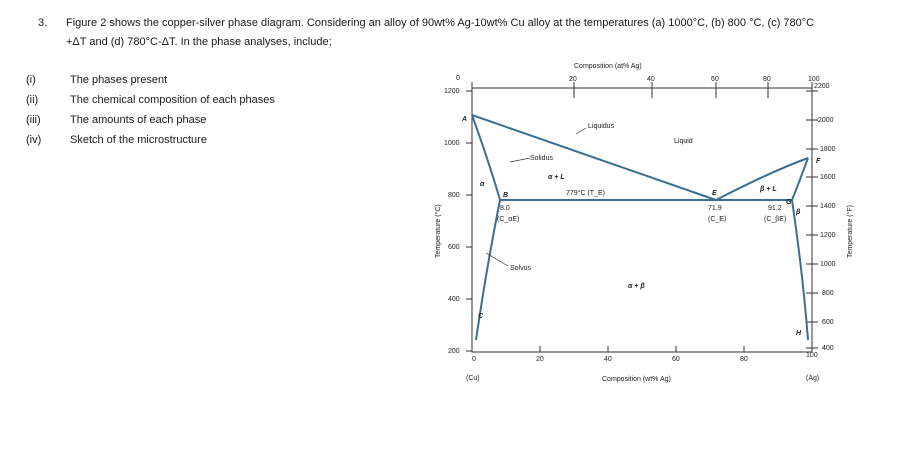  Describe the element at coordinates (508, 219) in the screenshot. I see `c-alpha-e-symbol: (C_αE)` at that location.